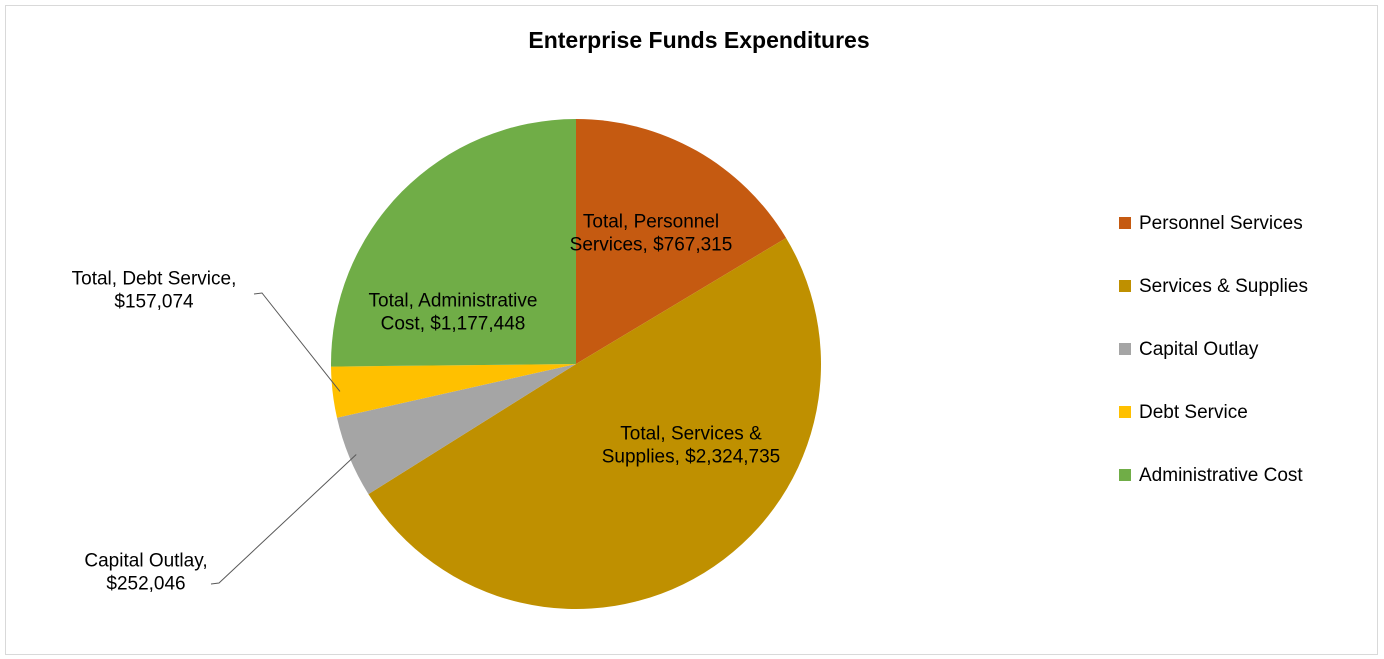  What do you see at coordinates (1221, 475) in the screenshot?
I see `legend-label-administrative-cost: Administrative Cost` at bounding box center [1221, 475].